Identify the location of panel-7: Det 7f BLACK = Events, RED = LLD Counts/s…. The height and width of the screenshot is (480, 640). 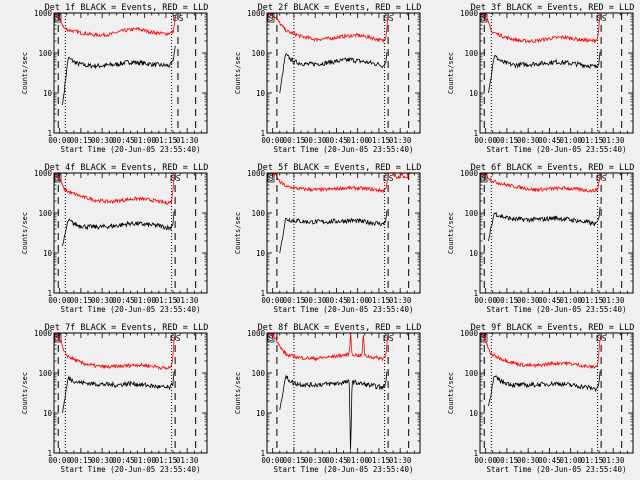
(114, 398).